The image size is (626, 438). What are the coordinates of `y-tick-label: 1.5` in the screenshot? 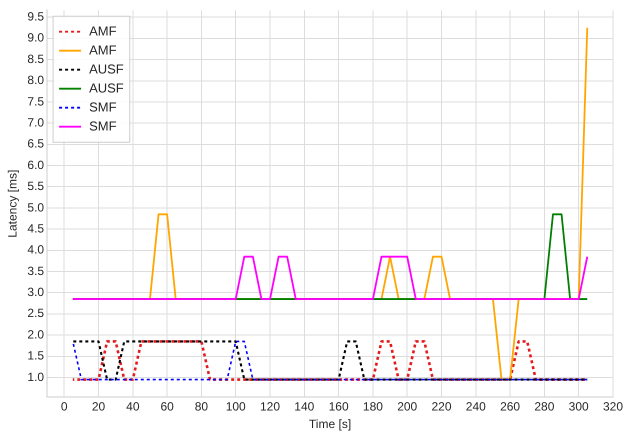 It's located at (35, 355).